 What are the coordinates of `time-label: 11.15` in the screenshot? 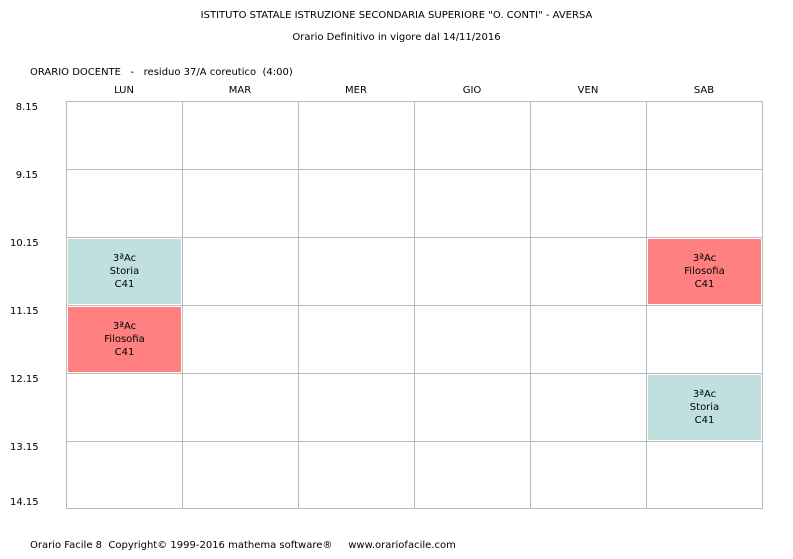 It's located at (24, 311).